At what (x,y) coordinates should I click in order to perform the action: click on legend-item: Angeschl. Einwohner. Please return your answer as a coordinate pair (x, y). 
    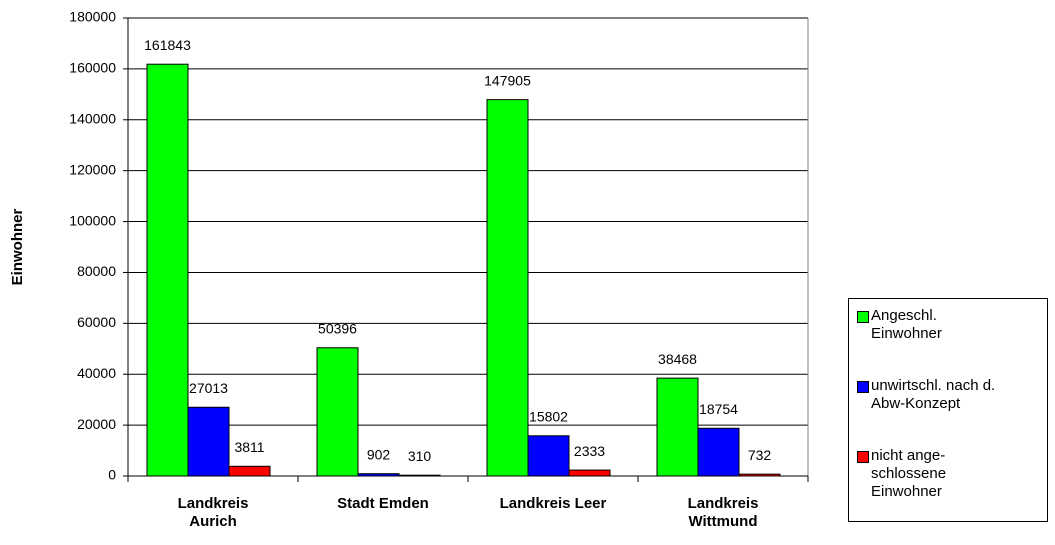
    Looking at the image, I should click on (899, 325).